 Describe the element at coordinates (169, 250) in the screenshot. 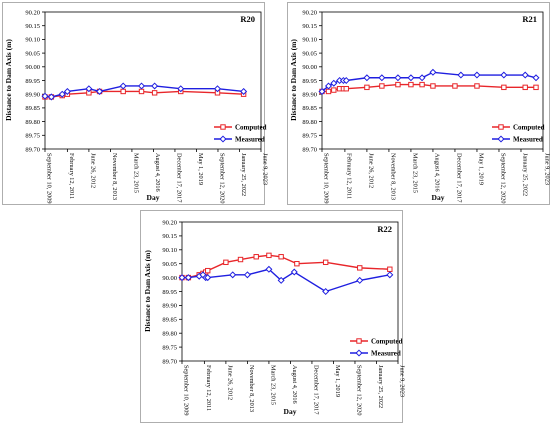

I see `y-tick-label: 90.10` at that location.